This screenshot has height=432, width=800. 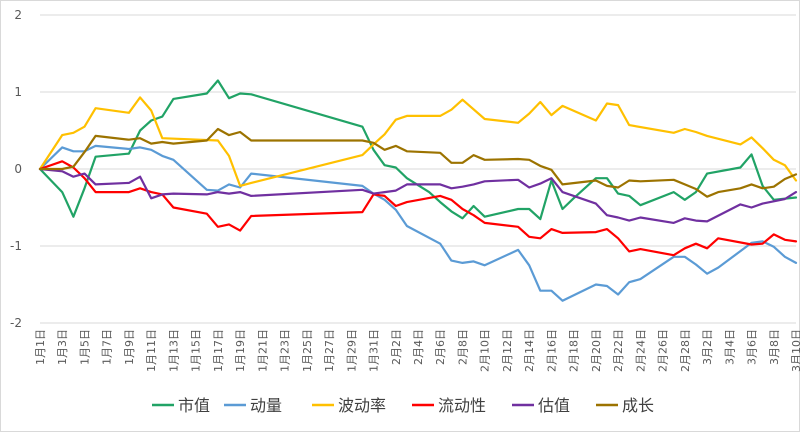 What do you see at coordinates (729, 347) in the screenshot?
I see `x-tick-label: 3月4日` at bounding box center [729, 347].